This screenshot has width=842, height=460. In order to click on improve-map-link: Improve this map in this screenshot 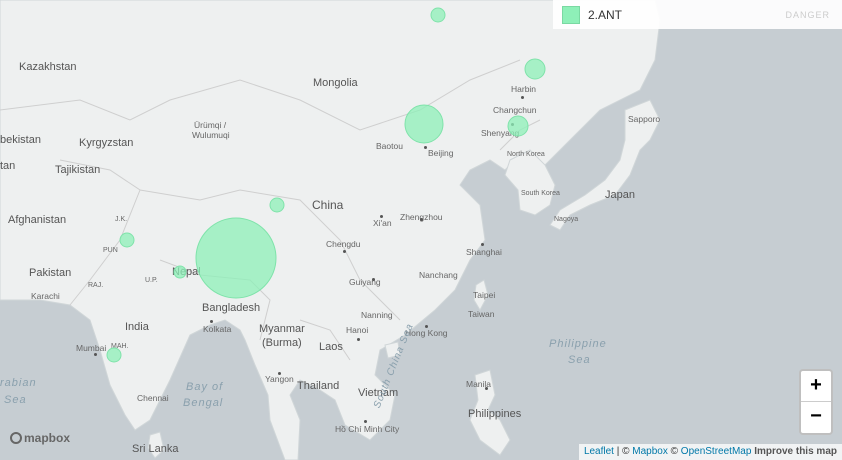, I will do `click(795, 451)`.